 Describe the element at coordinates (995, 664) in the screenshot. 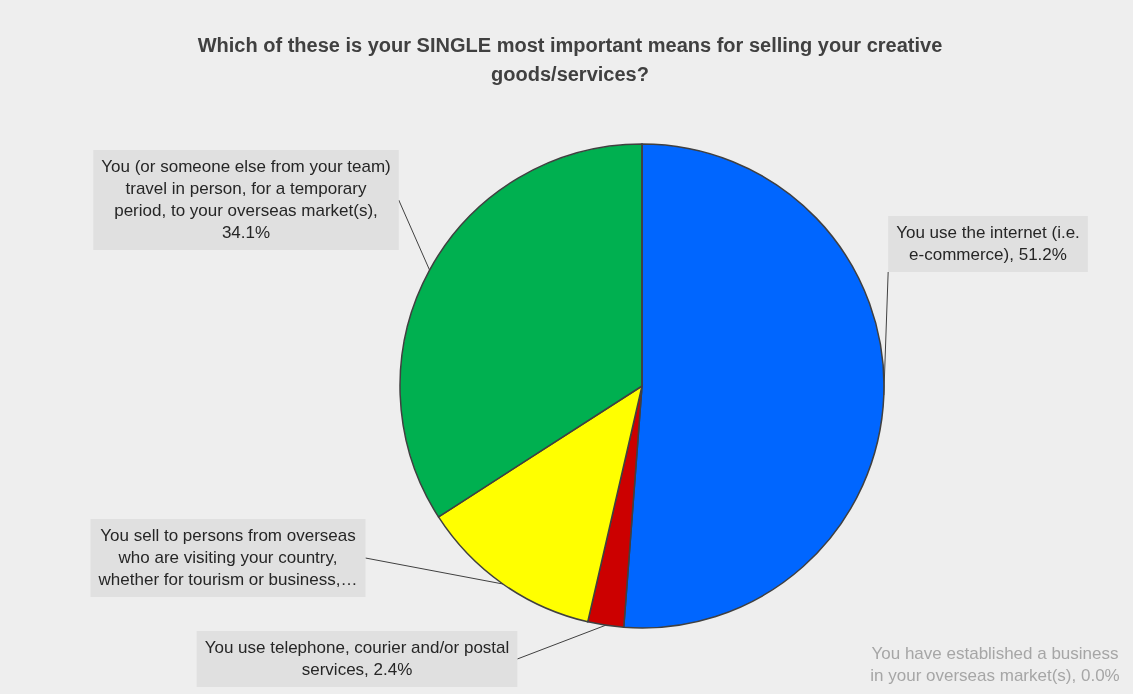

I see `category-label: You have established a business in your overseas market(s), 0.0%` at that location.